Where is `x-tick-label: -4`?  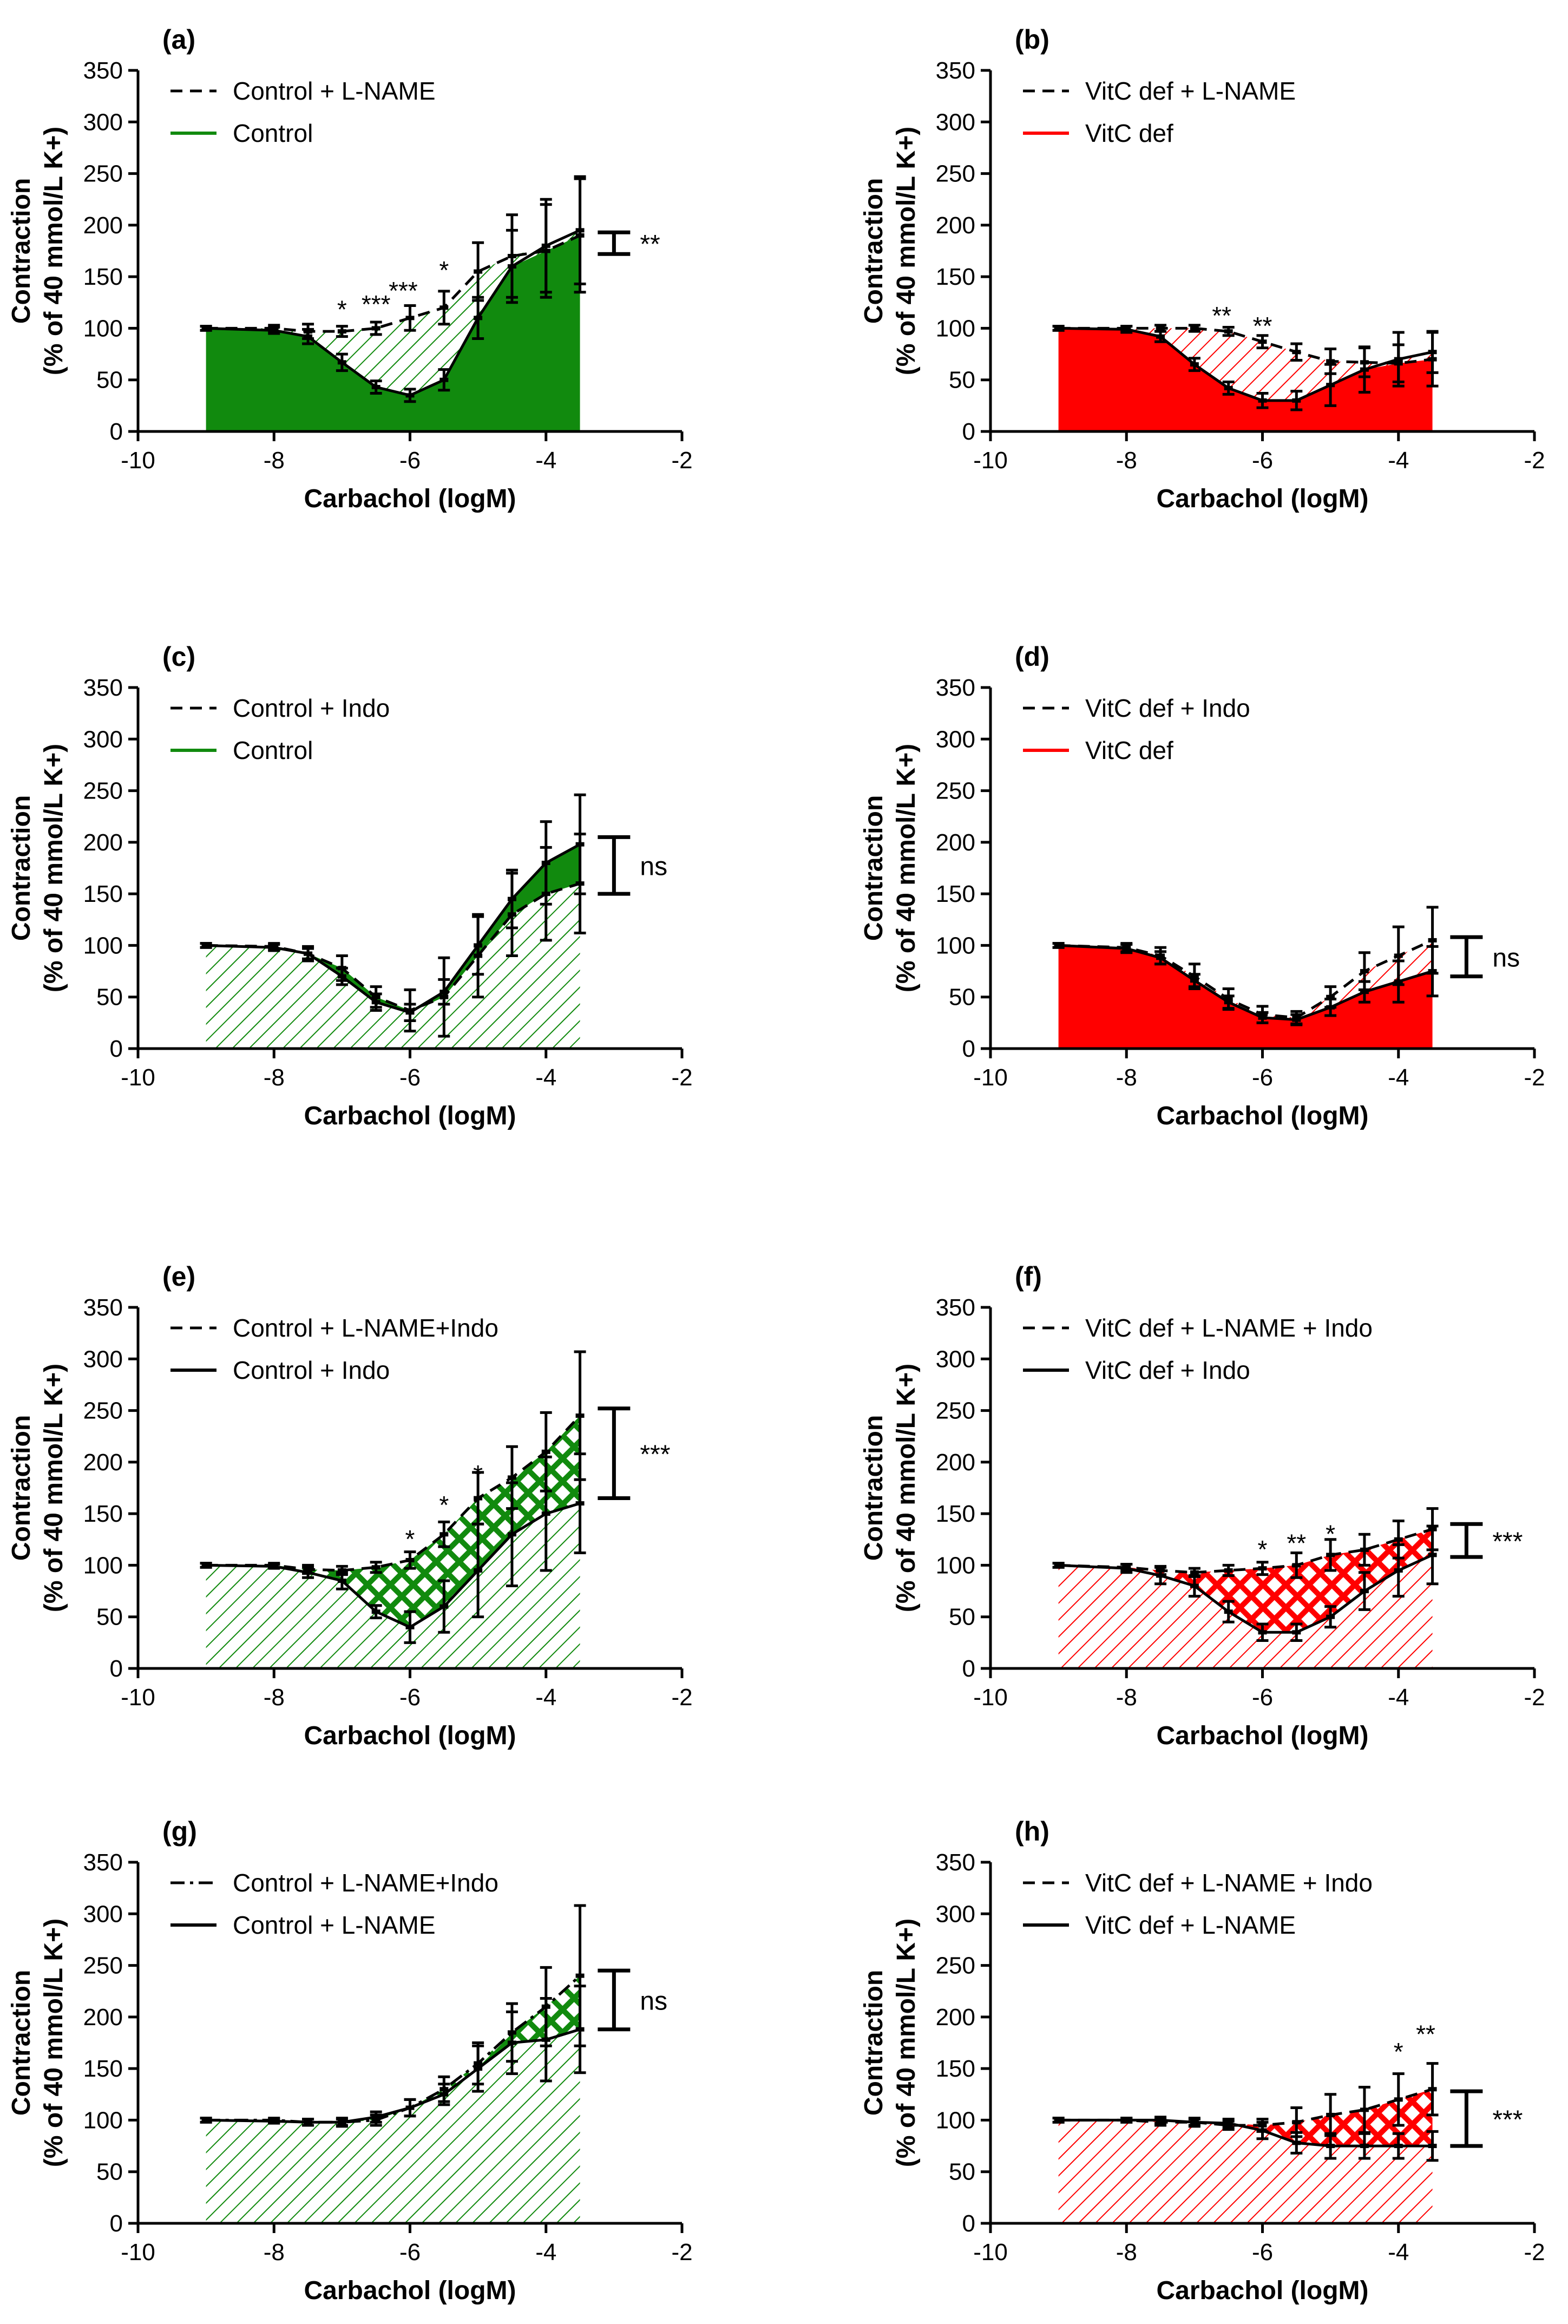
x-tick-label: -4 is located at coordinates (1398, 2252).